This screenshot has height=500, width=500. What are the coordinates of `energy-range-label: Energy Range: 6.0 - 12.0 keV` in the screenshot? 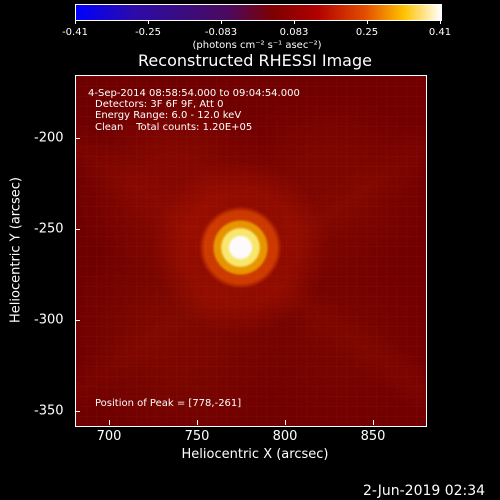 It's located at (168, 115).